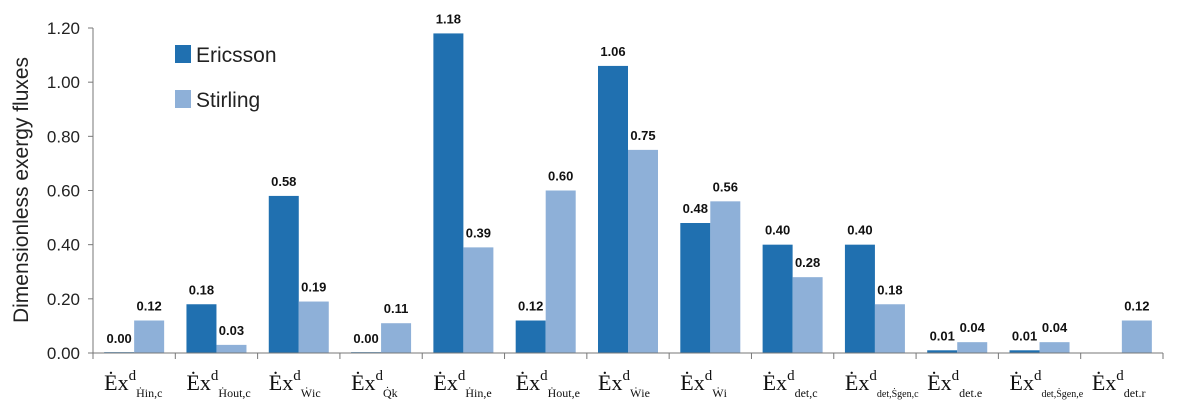 The width and height of the screenshot is (1179, 410). What do you see at coordinates (695, 208) in the screenshot?
I see `data-label-ericsson: 0.48` at bounding box center [695, 208].